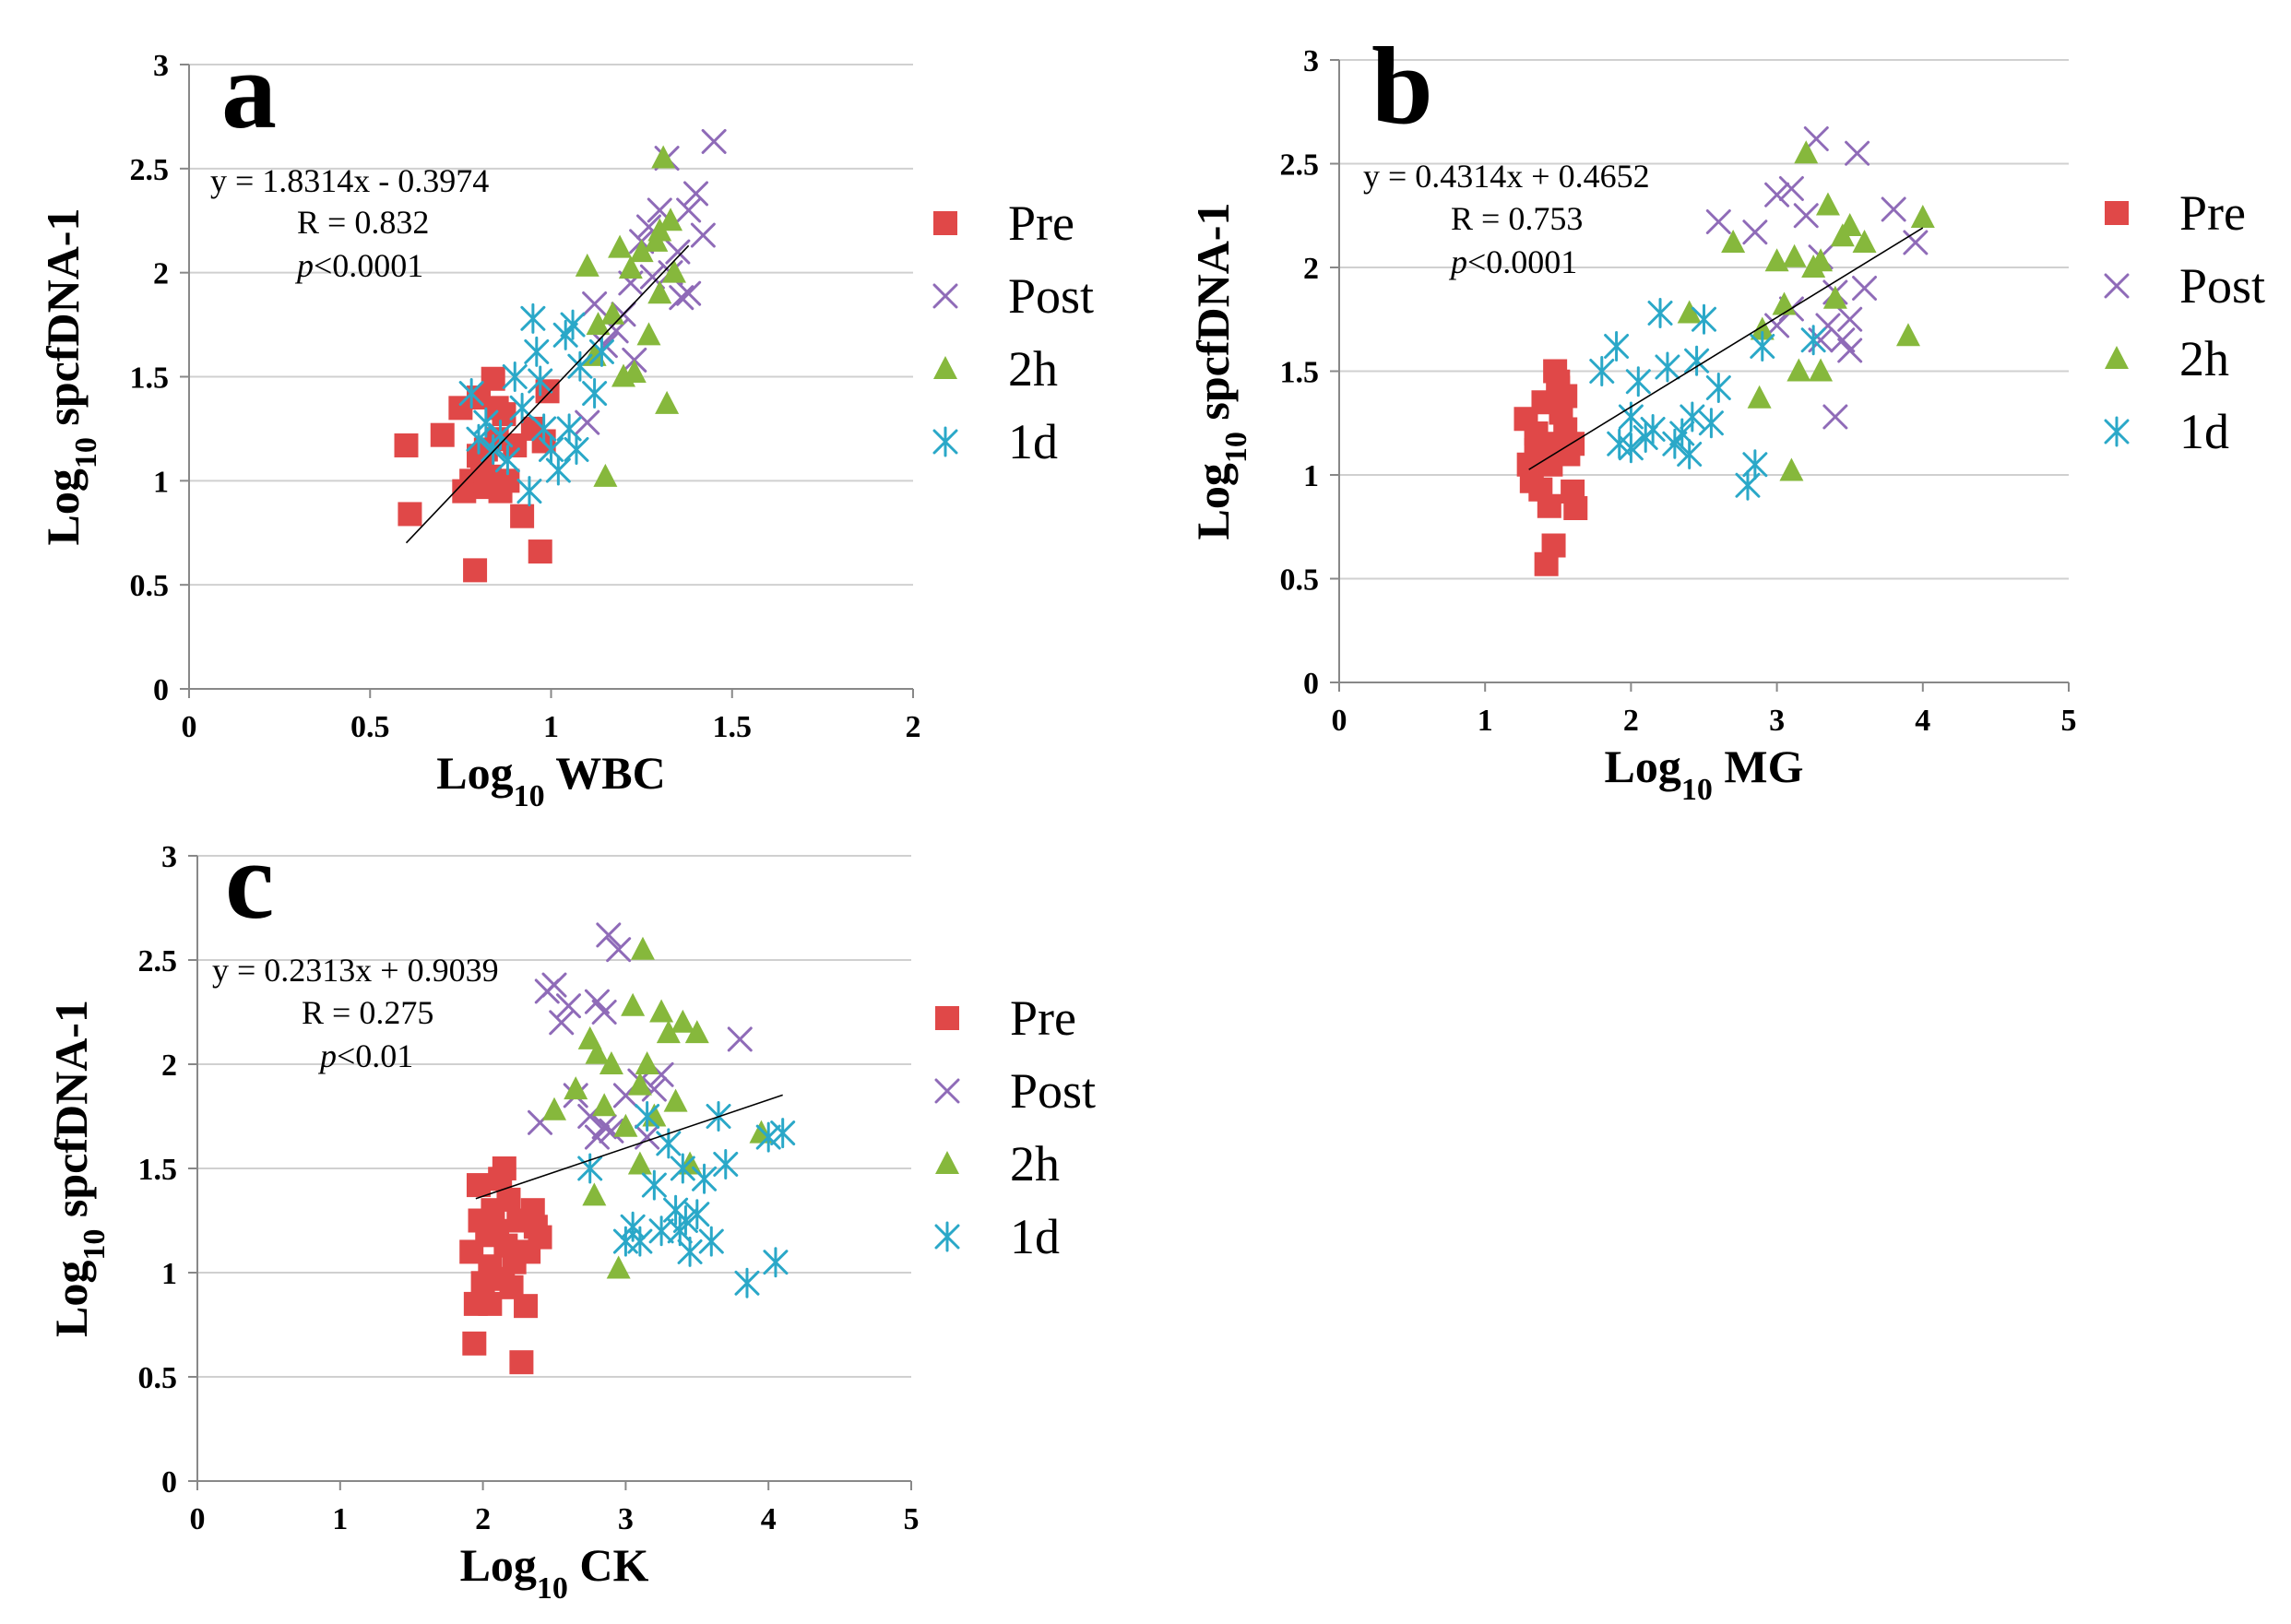 Image resolution: width=2291 pixels, height=1624 pixels. I want to click on y-tick-label: 1.5, so click(1300, 373).